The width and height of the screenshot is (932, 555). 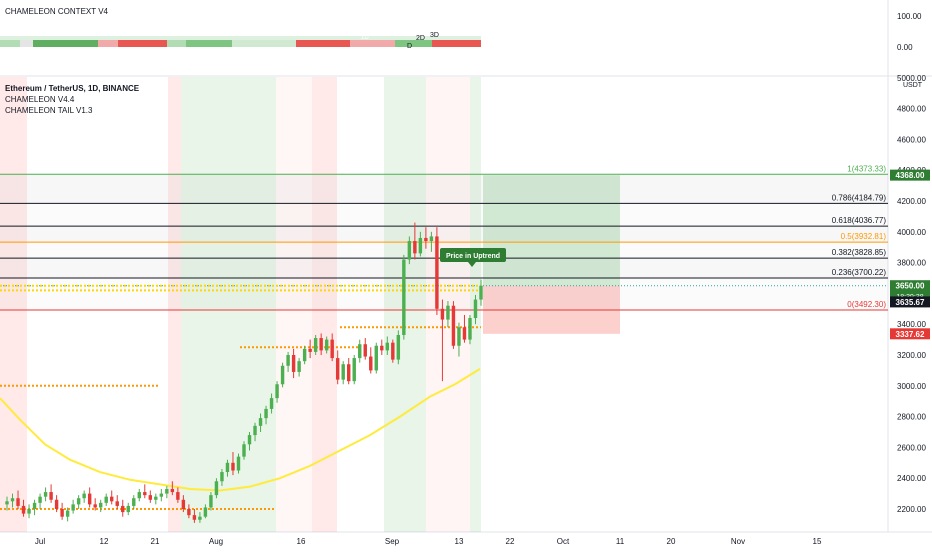 I want to click on context-tf-label: 3D, so click(x=434, y=35).